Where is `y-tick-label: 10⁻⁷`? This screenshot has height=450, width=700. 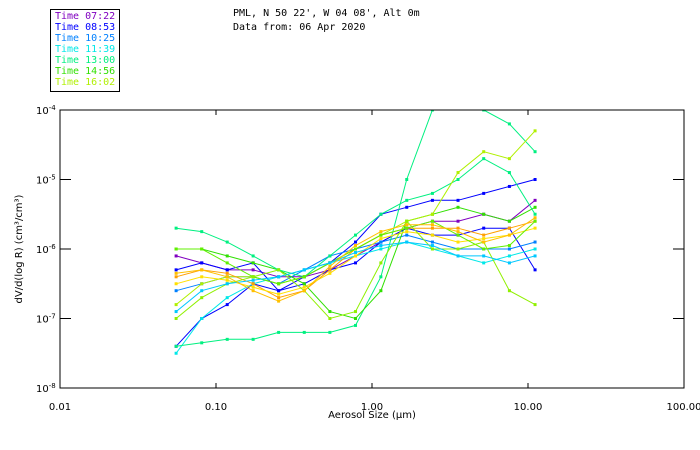
y-tick-label: 10⁻⁷ is located at coordinates (46, 319).